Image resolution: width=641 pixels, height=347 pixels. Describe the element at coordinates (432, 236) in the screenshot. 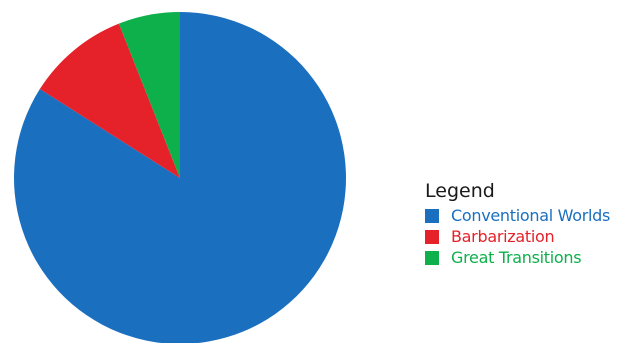

I see `legend-swatch-barbarization` at that location.